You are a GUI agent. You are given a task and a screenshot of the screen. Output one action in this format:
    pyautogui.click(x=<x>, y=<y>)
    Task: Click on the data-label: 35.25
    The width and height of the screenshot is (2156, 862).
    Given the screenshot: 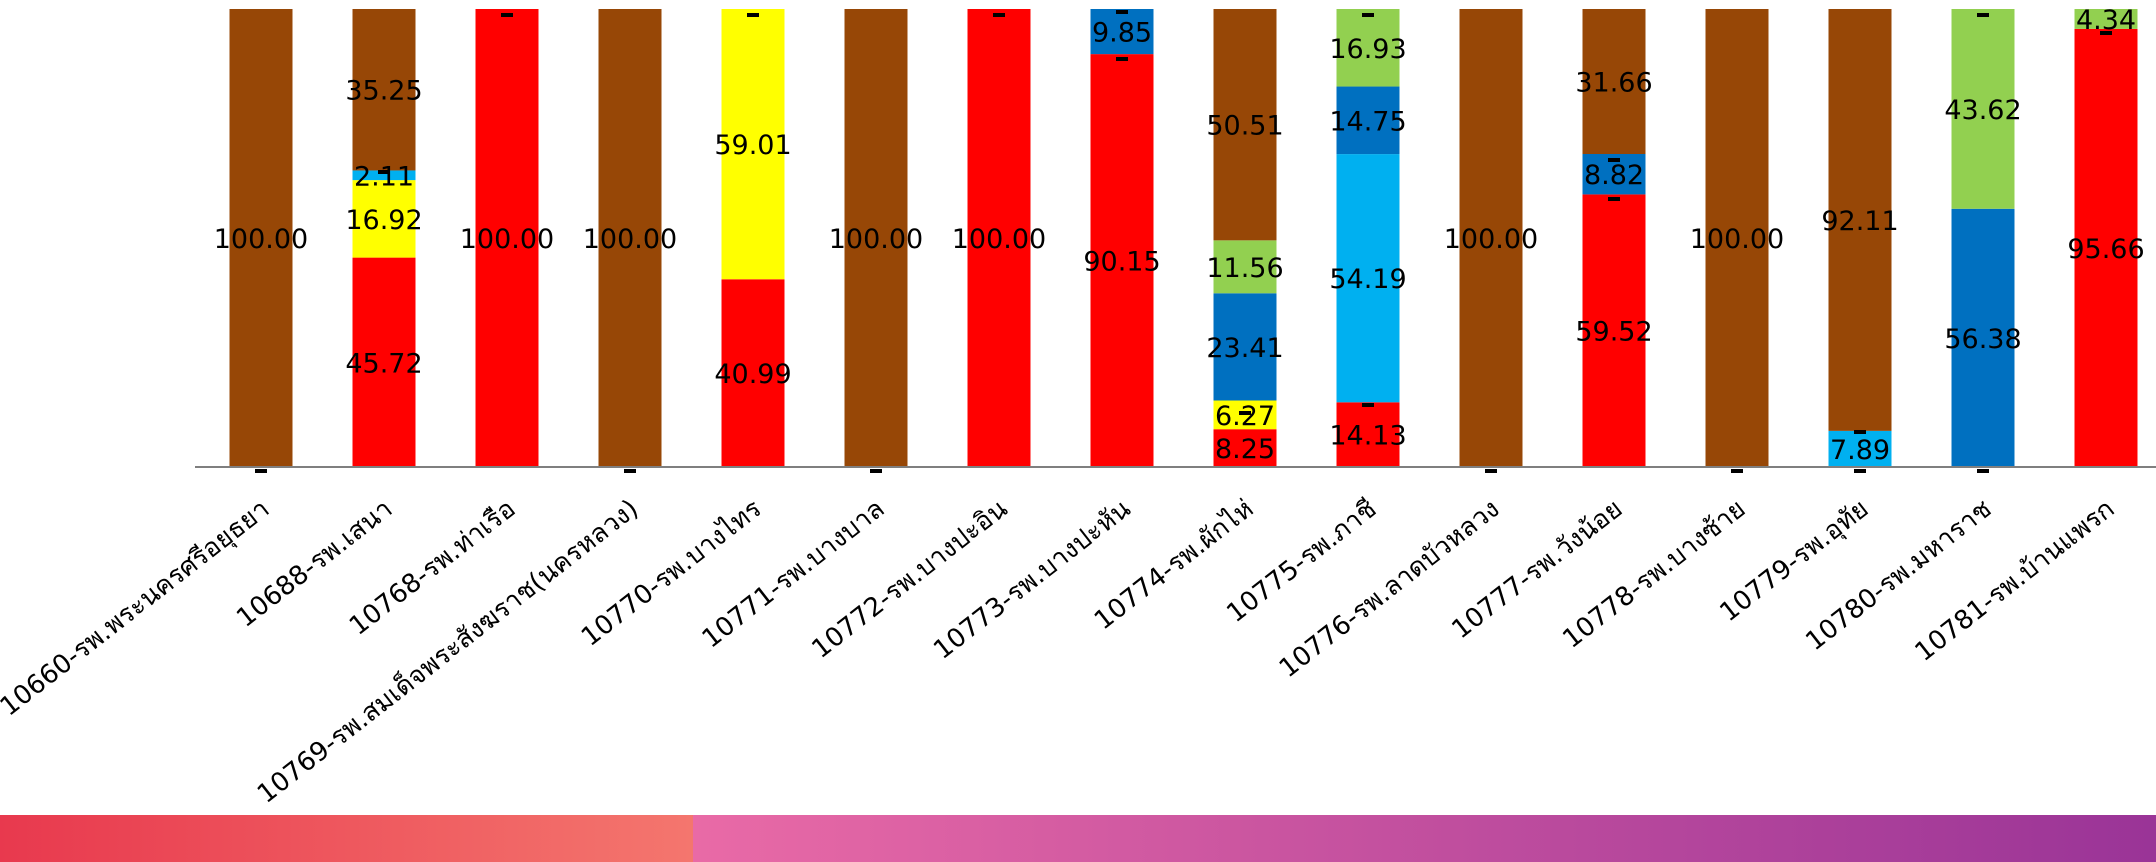 What is the action you would take?
    pyautogui.click(x=383, y=91)
    